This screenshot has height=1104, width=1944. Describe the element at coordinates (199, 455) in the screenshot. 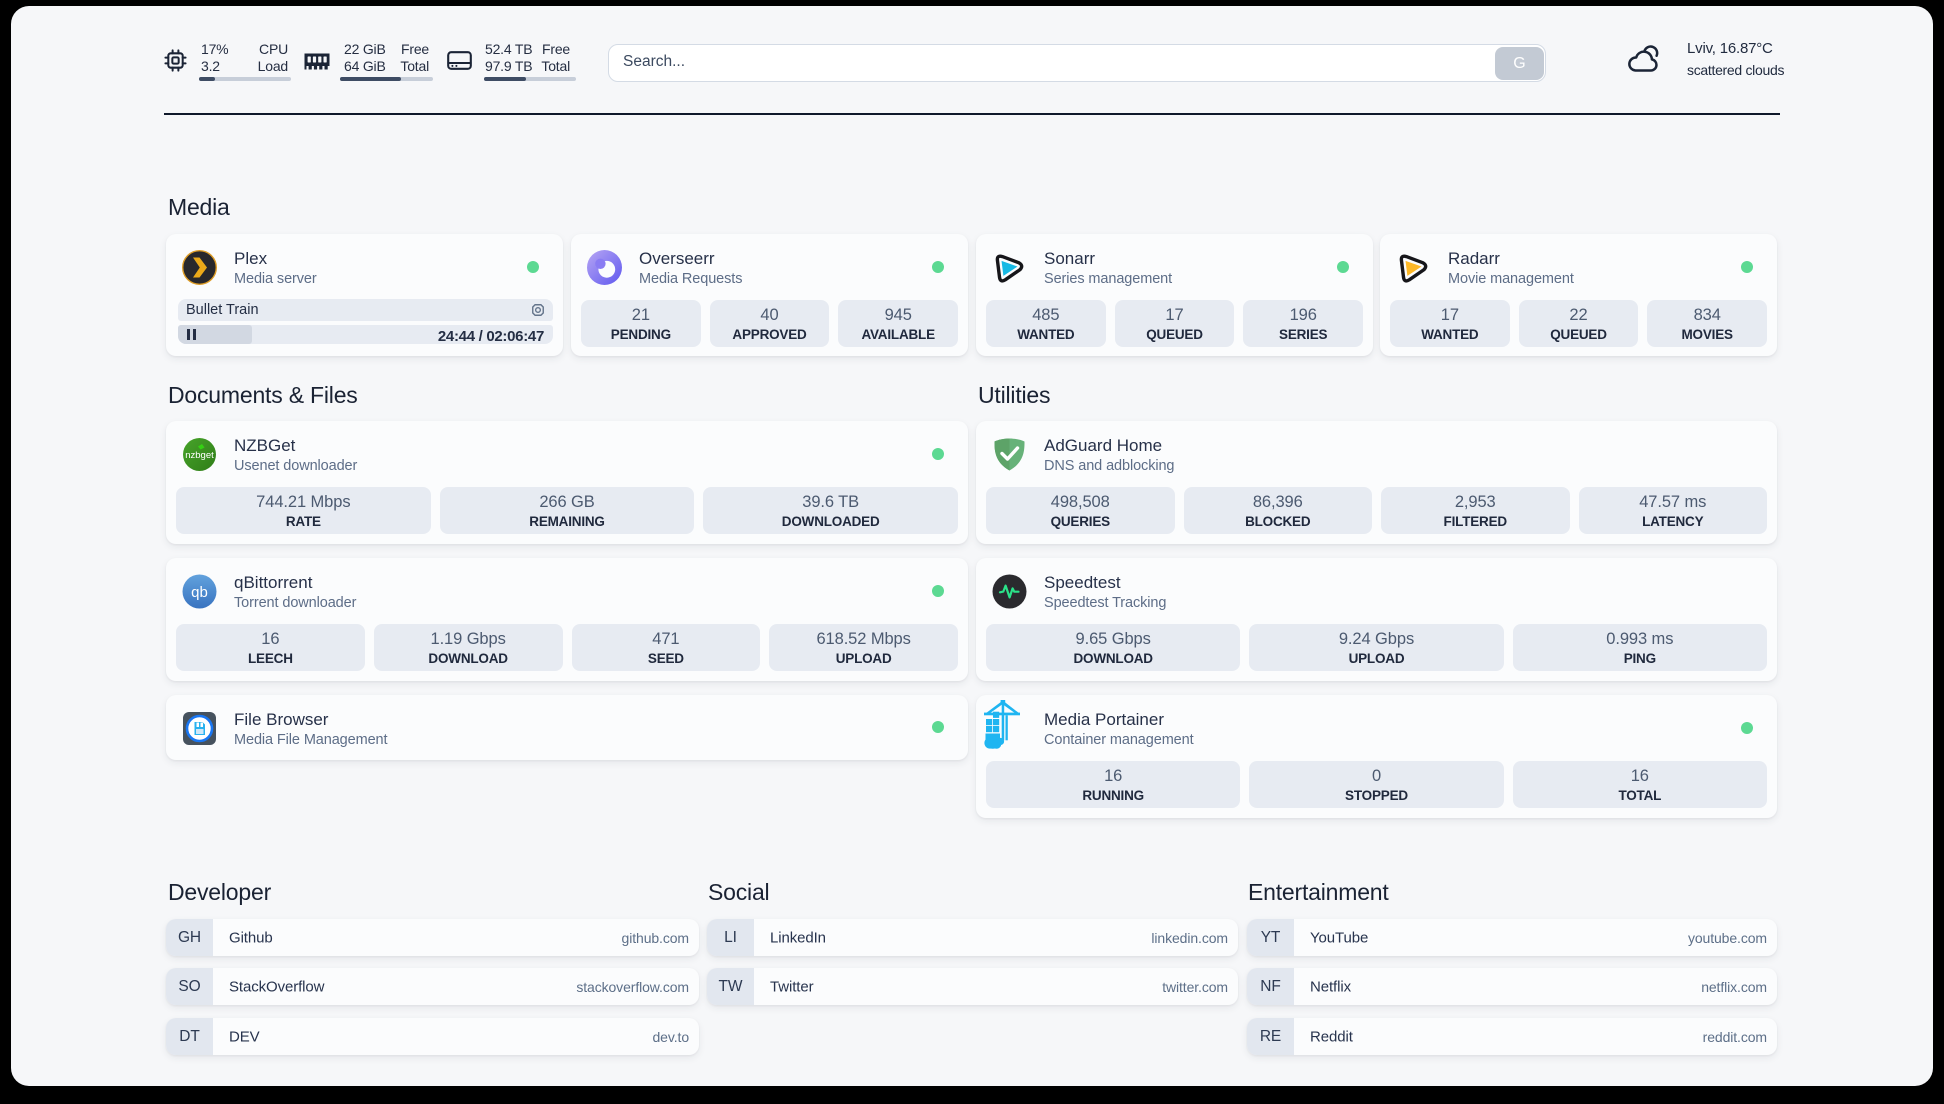

I see `svg-text: nzbget` at that location.